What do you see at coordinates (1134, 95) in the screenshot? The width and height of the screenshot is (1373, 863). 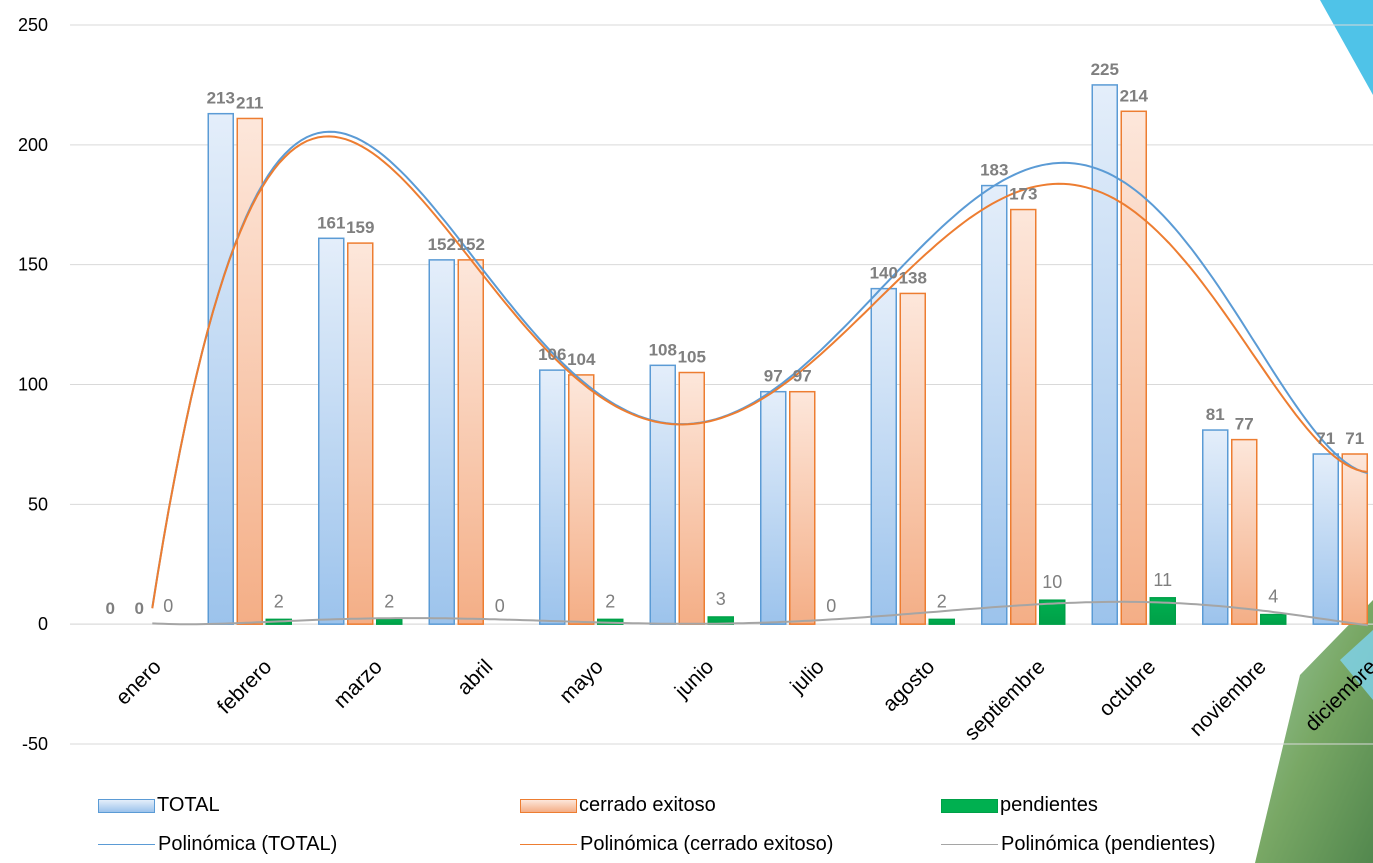 I see `data-label-cerrado-exitoso: 214` at bounding box center [1134, 95].